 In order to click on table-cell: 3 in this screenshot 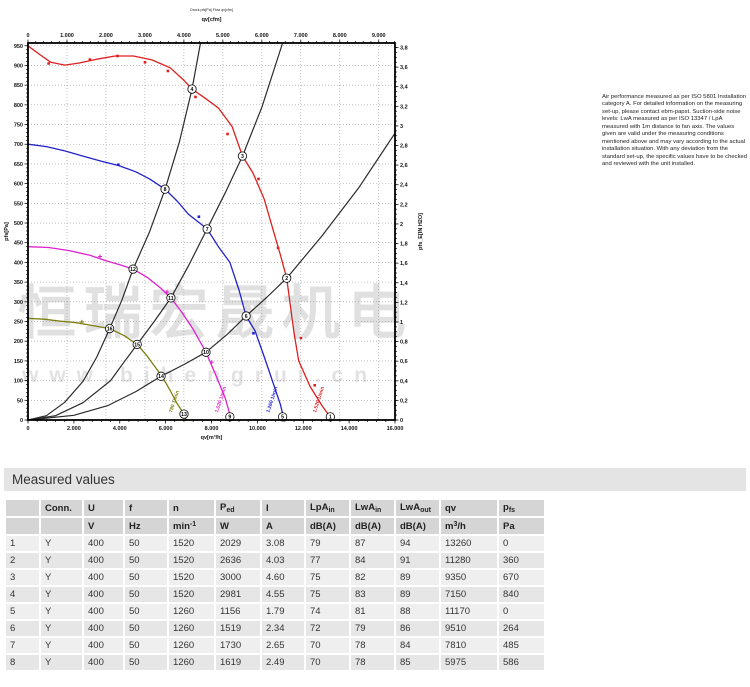, I will do `click(22, 577)`.